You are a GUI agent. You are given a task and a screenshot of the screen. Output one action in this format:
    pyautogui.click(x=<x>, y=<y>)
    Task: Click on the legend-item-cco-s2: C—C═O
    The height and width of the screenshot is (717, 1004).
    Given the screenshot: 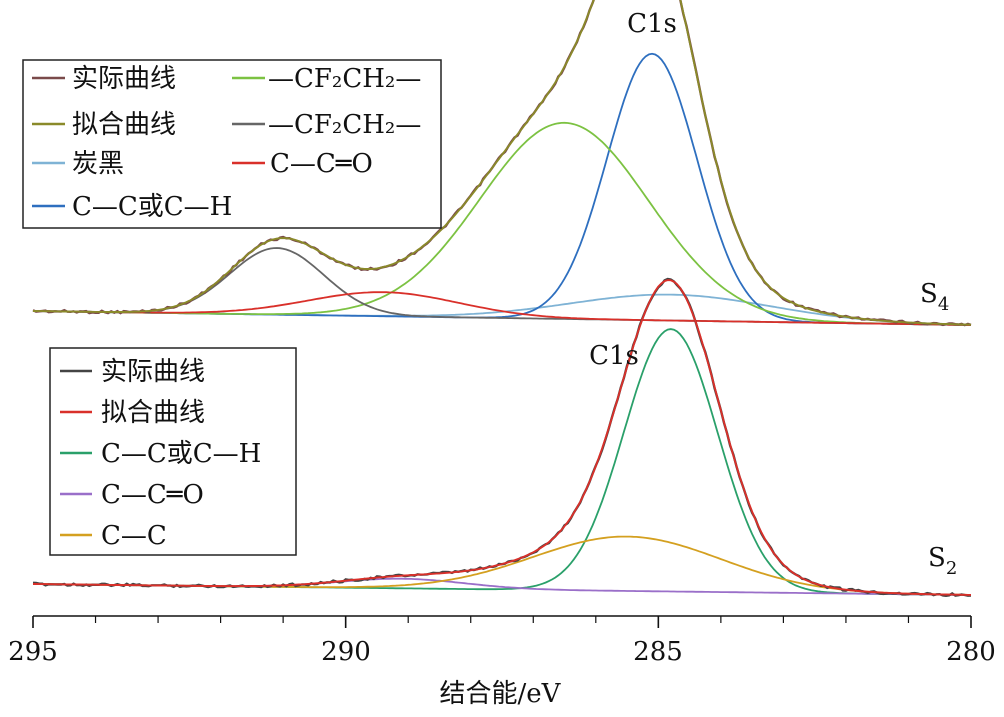 What is the action you would take?
    pyautogui.click(x=132, y=495)
    